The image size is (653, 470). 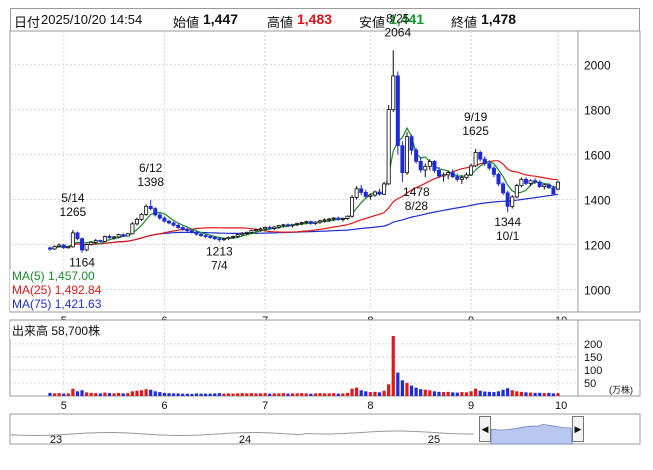 What do you see at coordinates (57, 304) in the screenshot?
I see `ma75-legend: MA(75) 1,421.63` at bounding box center [57, 304].